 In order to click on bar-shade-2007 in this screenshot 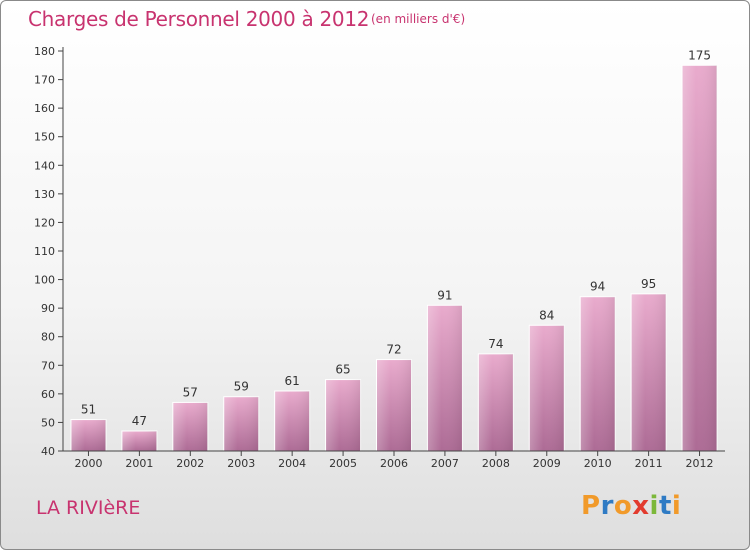, I will do `click(445, 378)`.